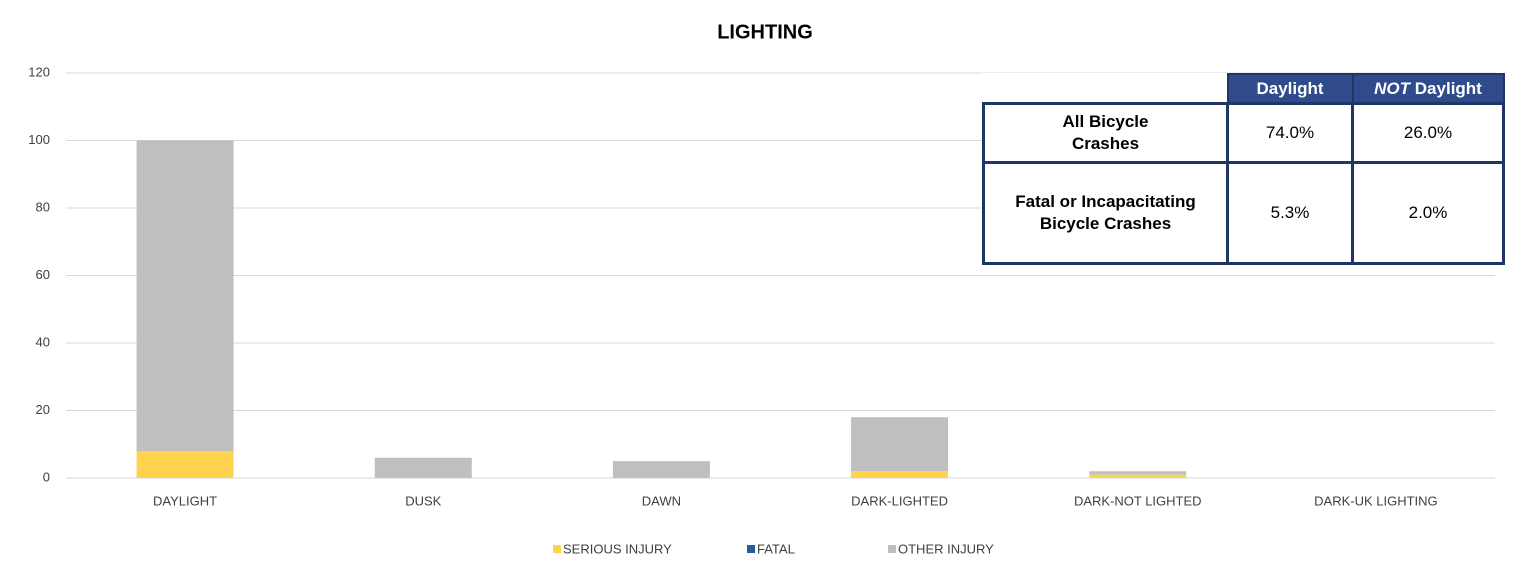  I want to click on x-tick-label: DAYLIGHT, so click(185, 500).